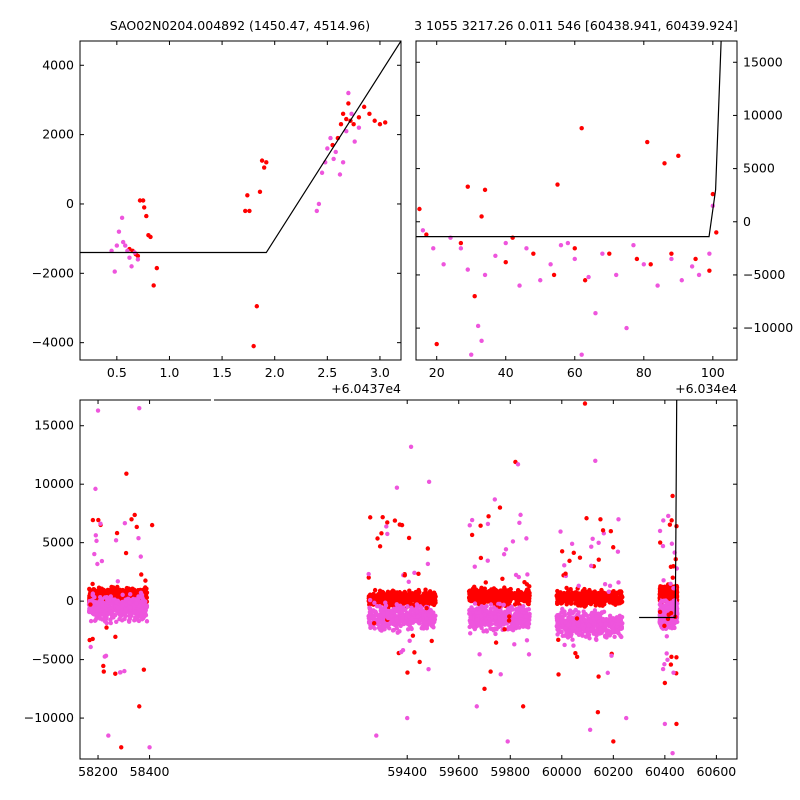 The width and height of the screenshot is (800, 800). I want to click on x-tick-label: 60000, so click(562, 771).